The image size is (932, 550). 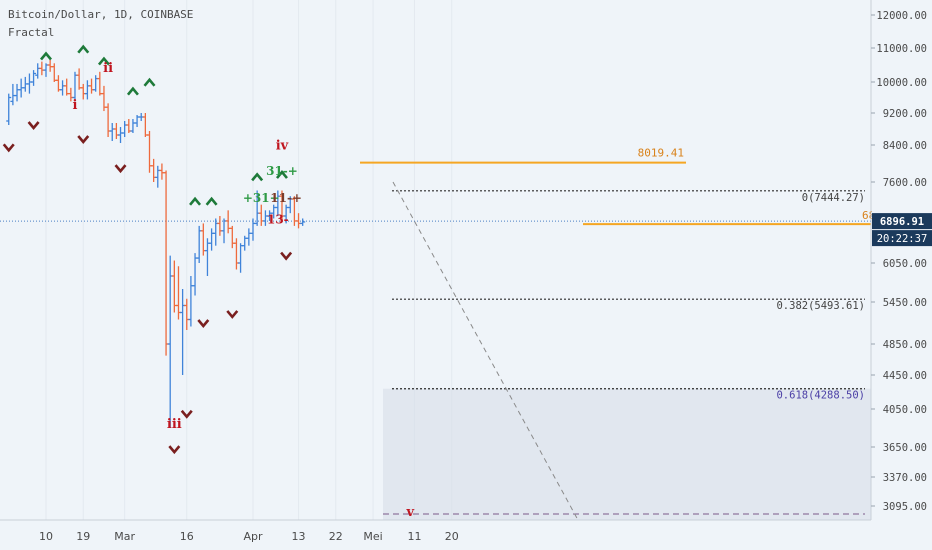 I want to click on time-tick-label: Mei, so click(x=372, y=536).